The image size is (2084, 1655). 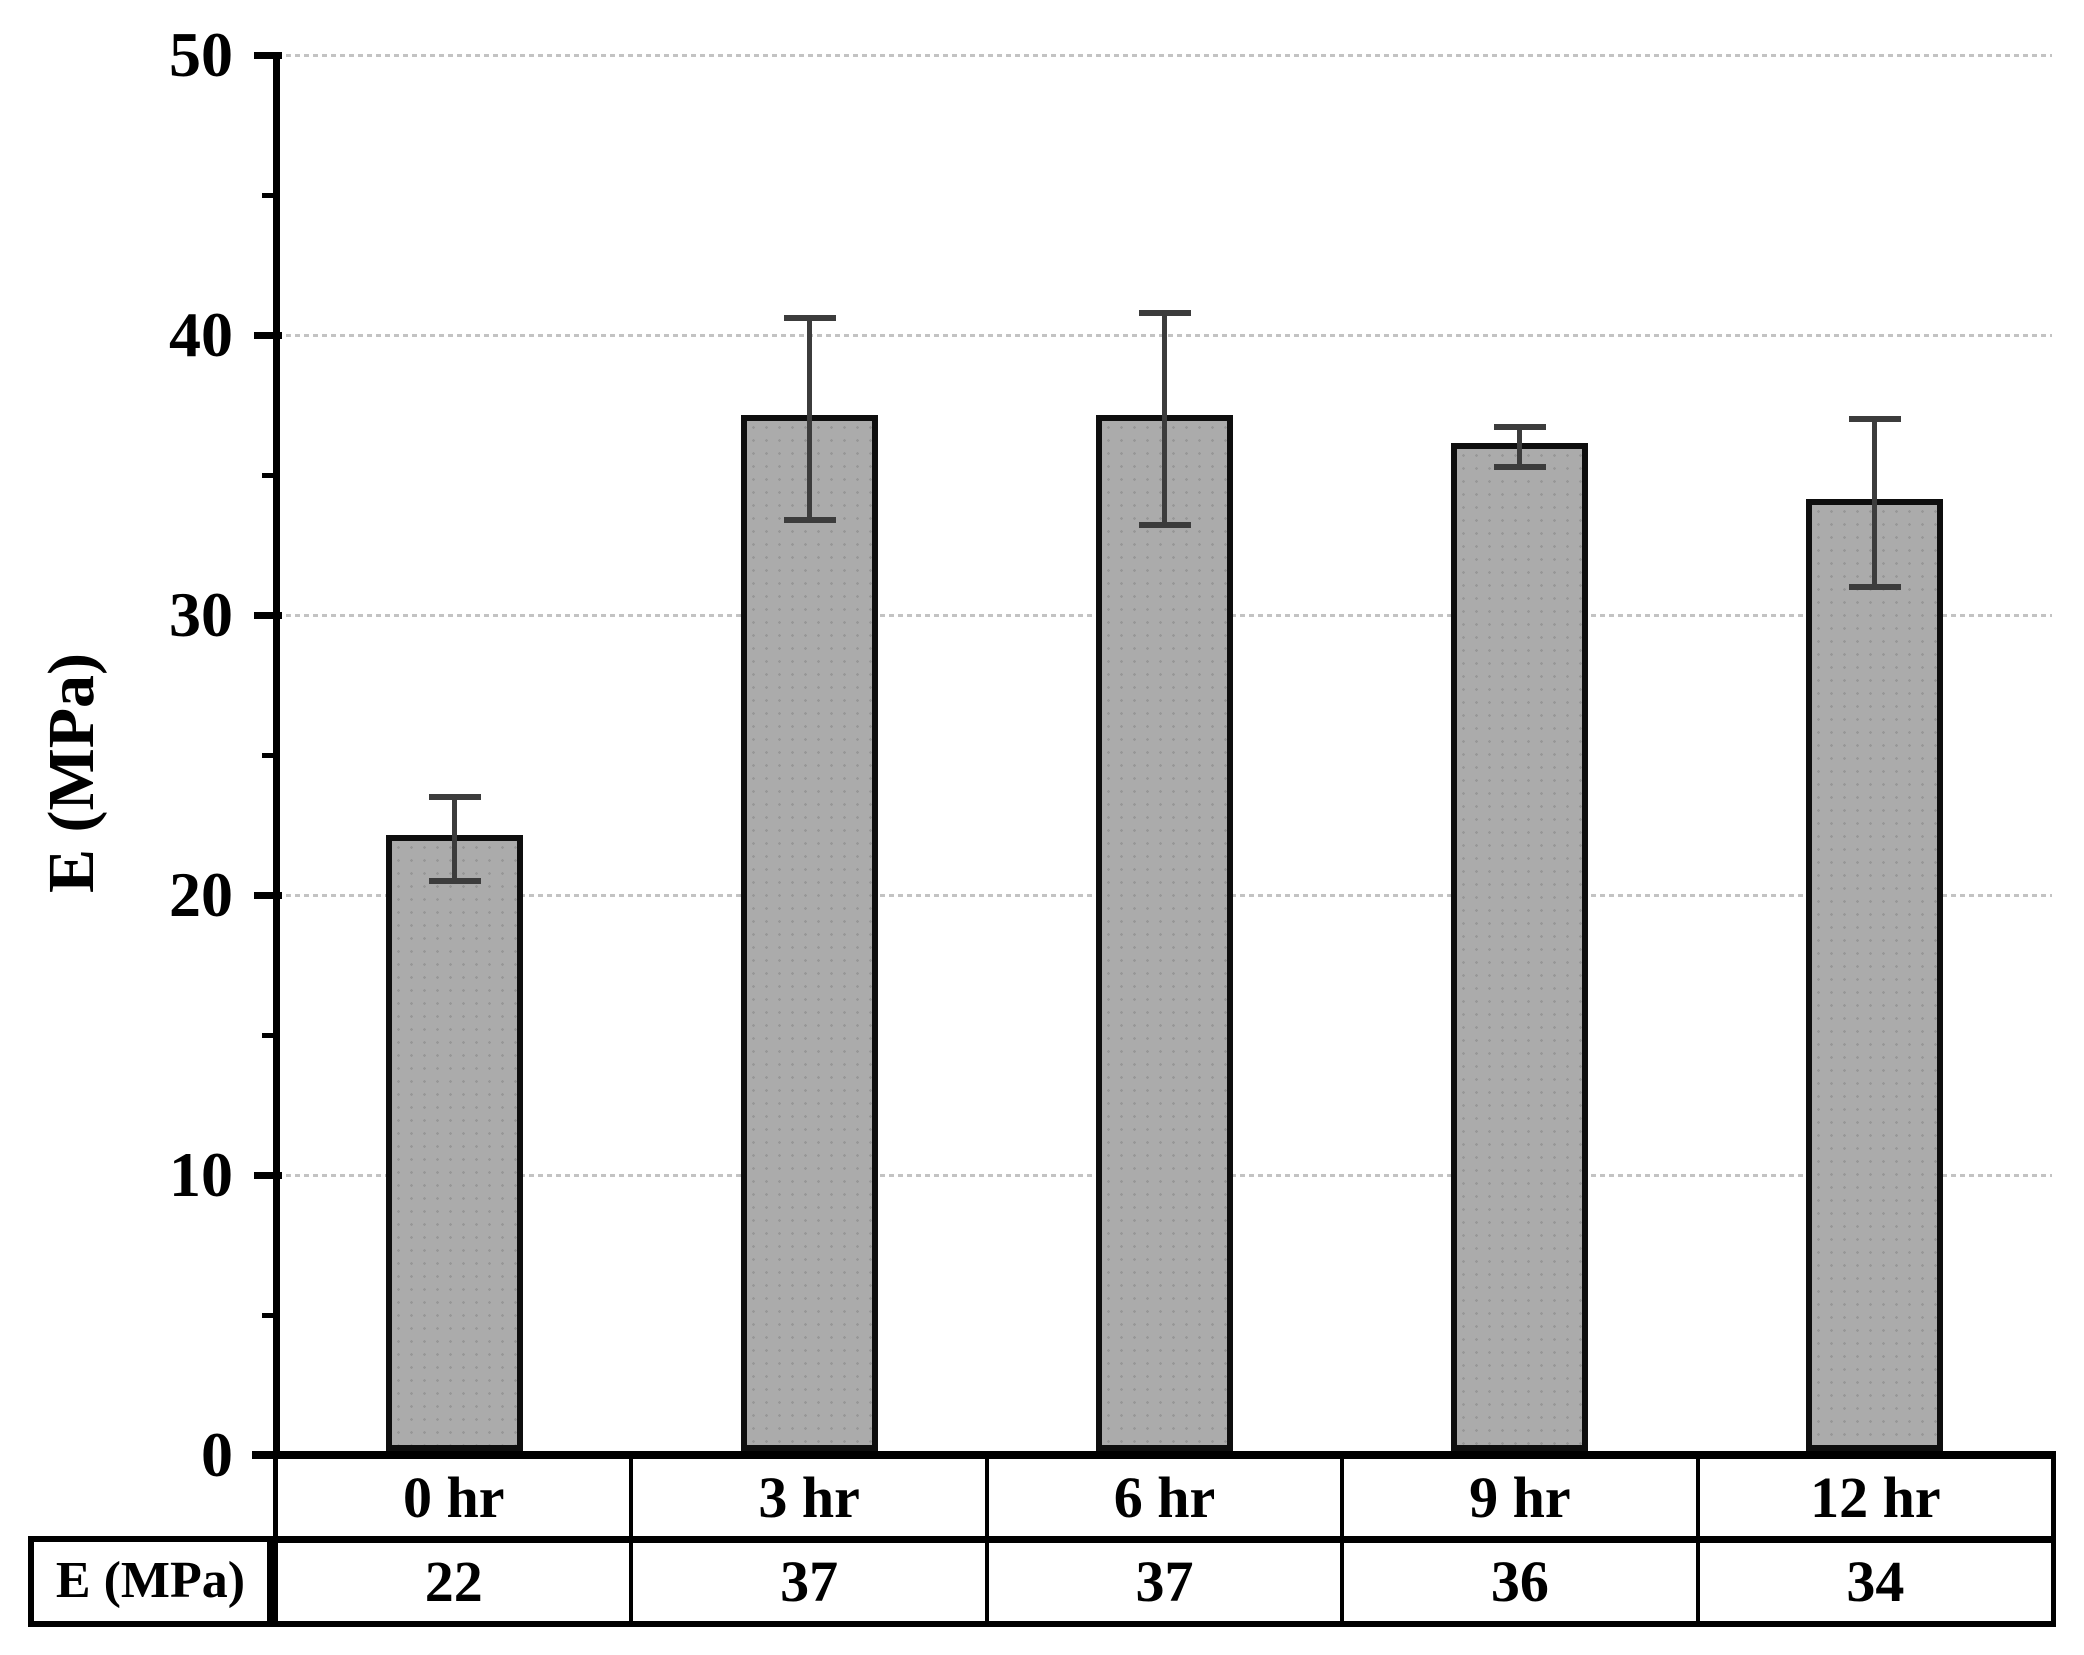 What do you see at coordinates (1164, 1539) in the screenshot?
I see `data-table-row-divider` at bounding box center [1164, 1539].